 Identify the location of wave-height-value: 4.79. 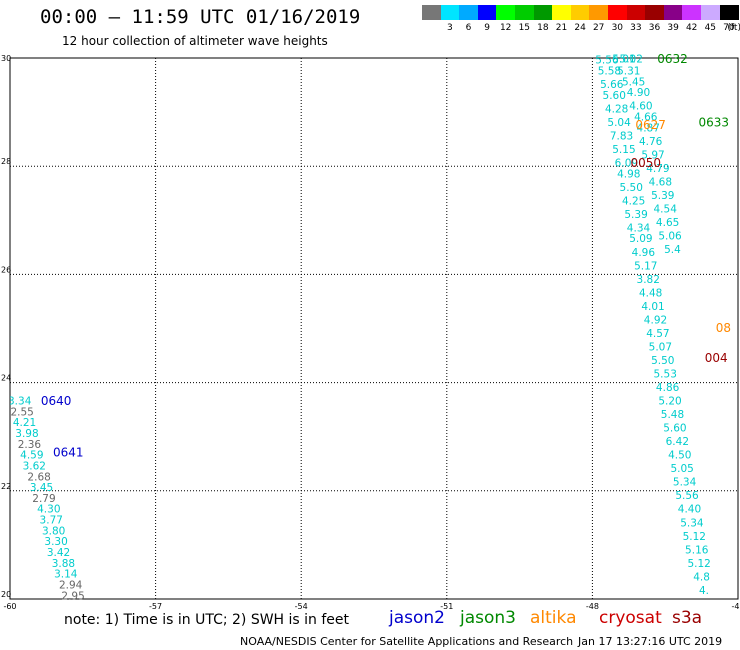
(657, 169).